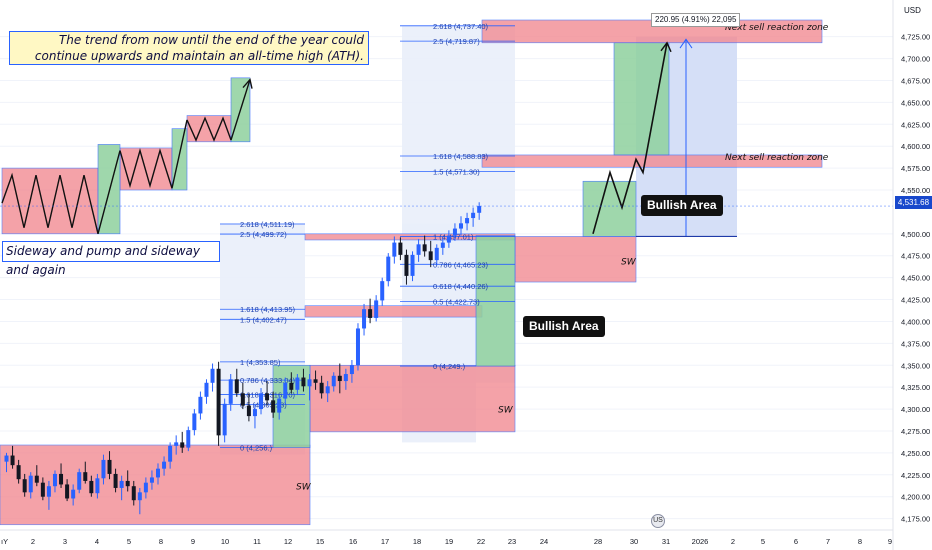 The image size is (932, 550). Describe the element at coordinates (915, 278) in the screenshot. I see `y-tick-label: 4,450.00` at that location.